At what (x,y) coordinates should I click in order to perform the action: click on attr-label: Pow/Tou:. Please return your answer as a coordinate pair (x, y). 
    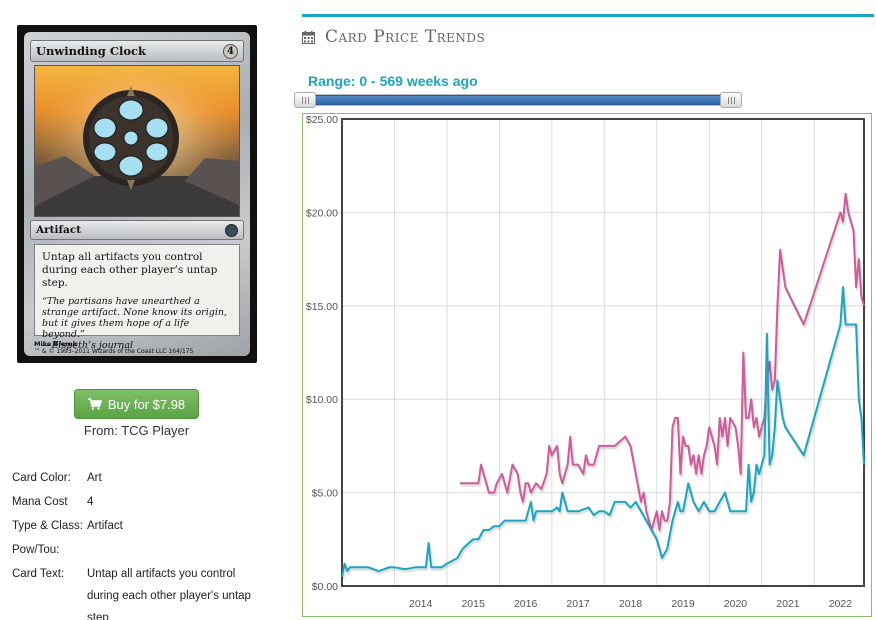
    Looking at the image, I should click on (36, 550).